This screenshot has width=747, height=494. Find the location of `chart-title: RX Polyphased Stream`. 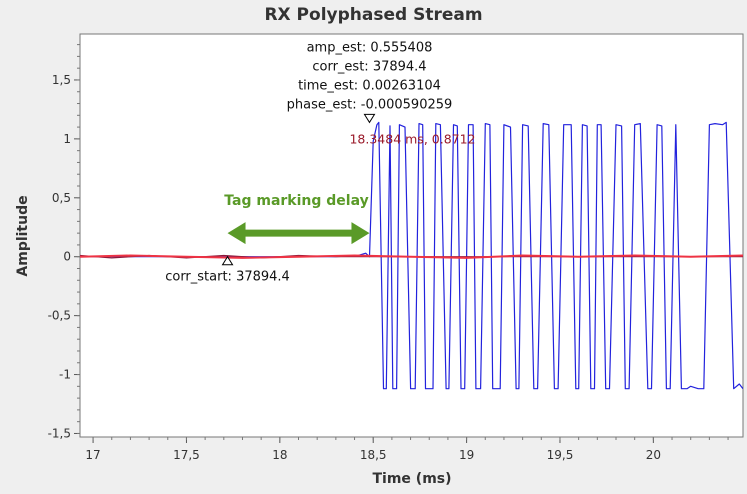

chart-title: RX Polyphased Stream is located at coordinates (373, 15).